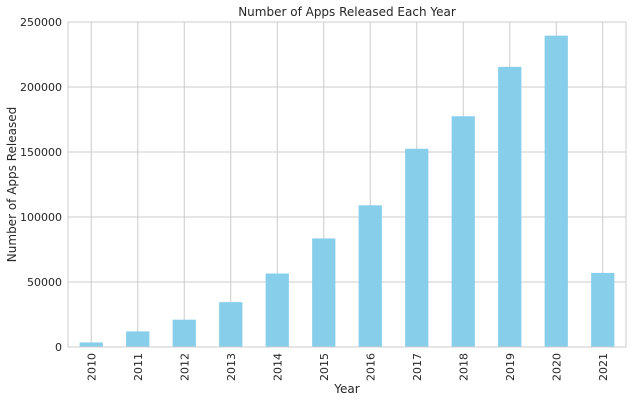  Describe the element at coordinates (12, 184) in the screenshot. I see `y-axis-label: Number of Apps Released` at that location.